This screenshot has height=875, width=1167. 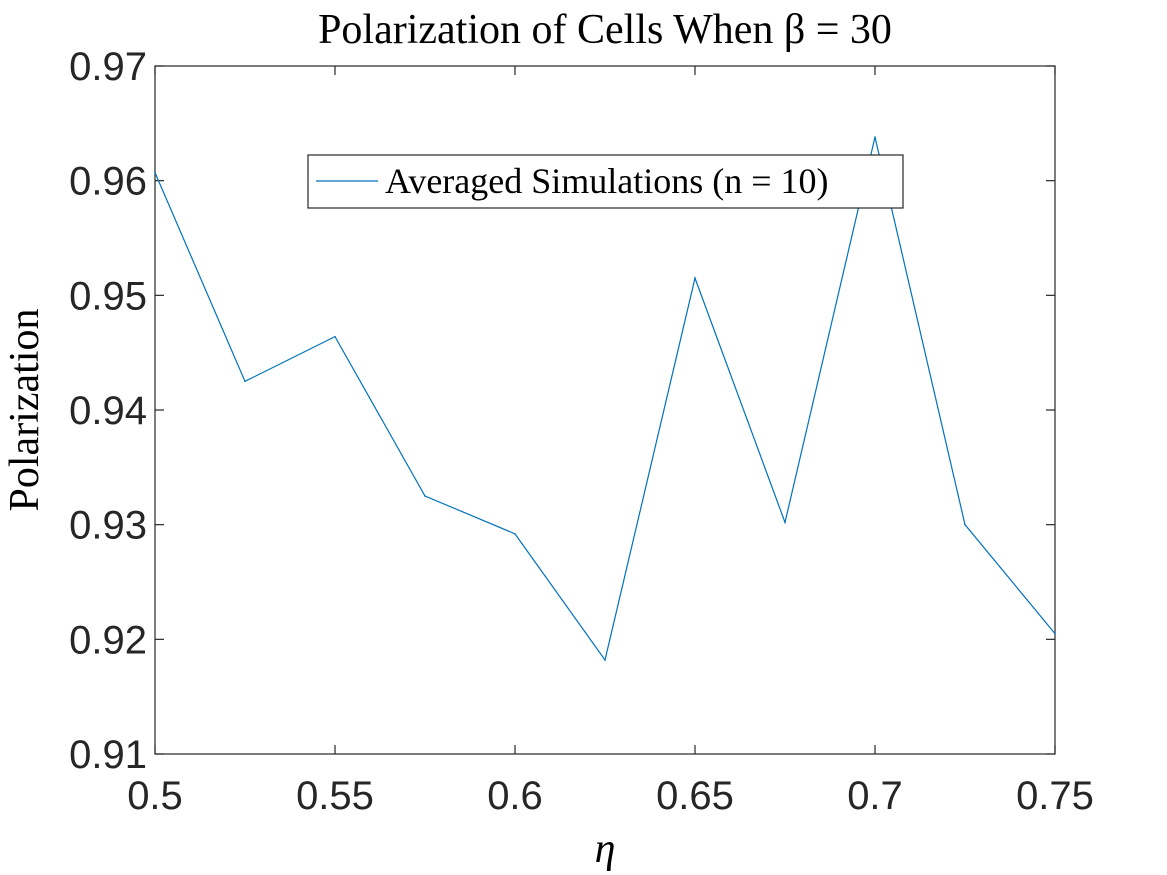 What do you see at coordinates (155, 796) in the screenshot?
I see `x-tick-label: 0.5` at bounding box center [155, 796].